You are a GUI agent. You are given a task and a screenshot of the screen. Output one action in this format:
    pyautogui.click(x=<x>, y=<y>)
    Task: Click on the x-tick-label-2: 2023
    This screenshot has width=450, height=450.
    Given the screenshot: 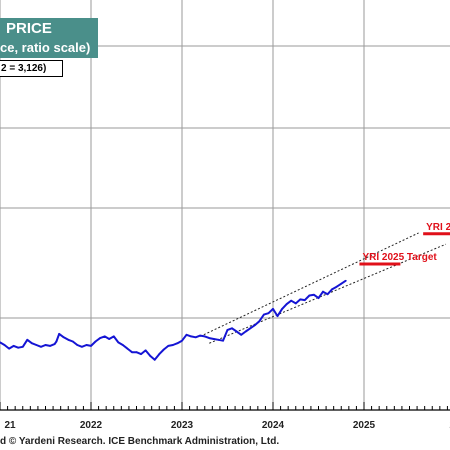 What is the action you would take?
    pyautogui.click(x=182, y=425)
    